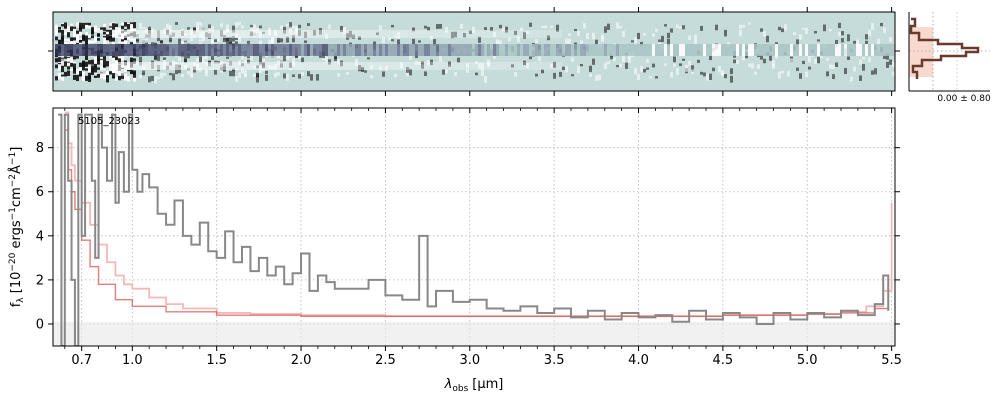 Image resolution: width=1000 pixels, height=405 pixels. Describe the element at coordinates (723, 360) in the screenshot. I see `x-tick-label: 4.5` at that location.